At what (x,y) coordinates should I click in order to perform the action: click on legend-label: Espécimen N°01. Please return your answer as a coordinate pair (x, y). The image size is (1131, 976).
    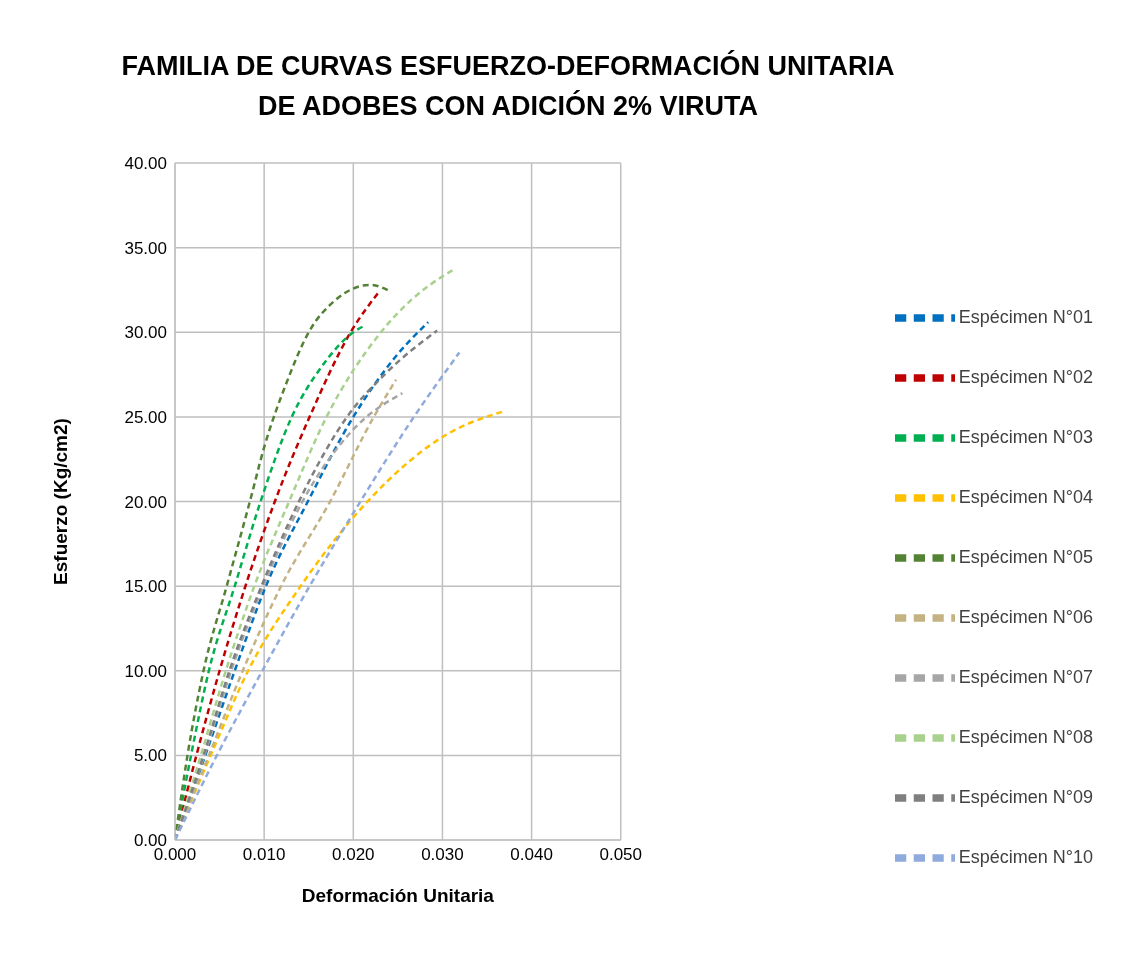
    Looking at the image, I should click on (1025, 316).